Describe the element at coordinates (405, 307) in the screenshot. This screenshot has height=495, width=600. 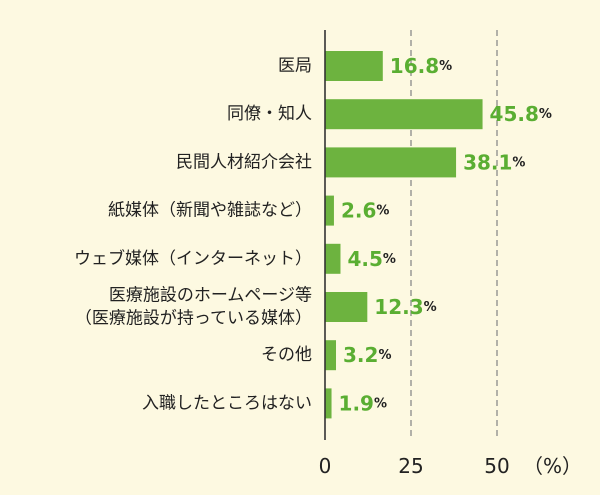
I see `value-label-5: 12.3%` at that location.